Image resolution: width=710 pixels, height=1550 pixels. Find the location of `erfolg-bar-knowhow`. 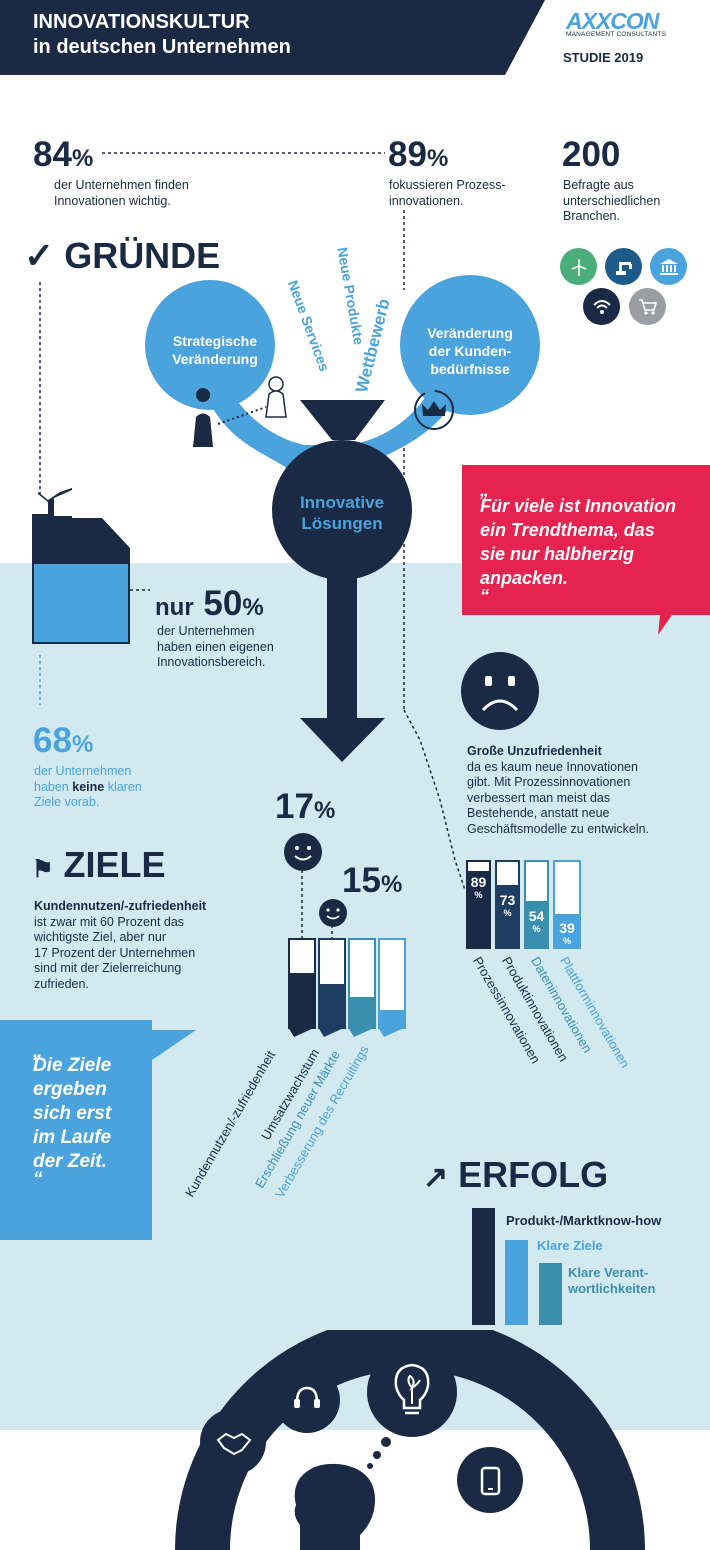

erfolg-bar-knowhow is located at coordinates (483, 1266).